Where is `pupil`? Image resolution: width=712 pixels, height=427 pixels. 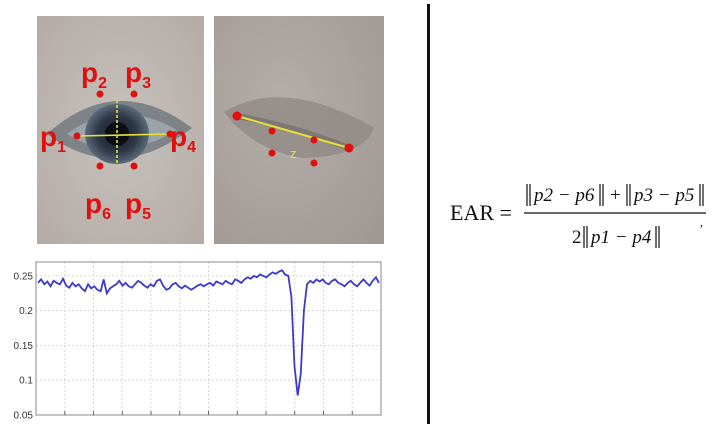
pupil is located at coordinates (117, 134).